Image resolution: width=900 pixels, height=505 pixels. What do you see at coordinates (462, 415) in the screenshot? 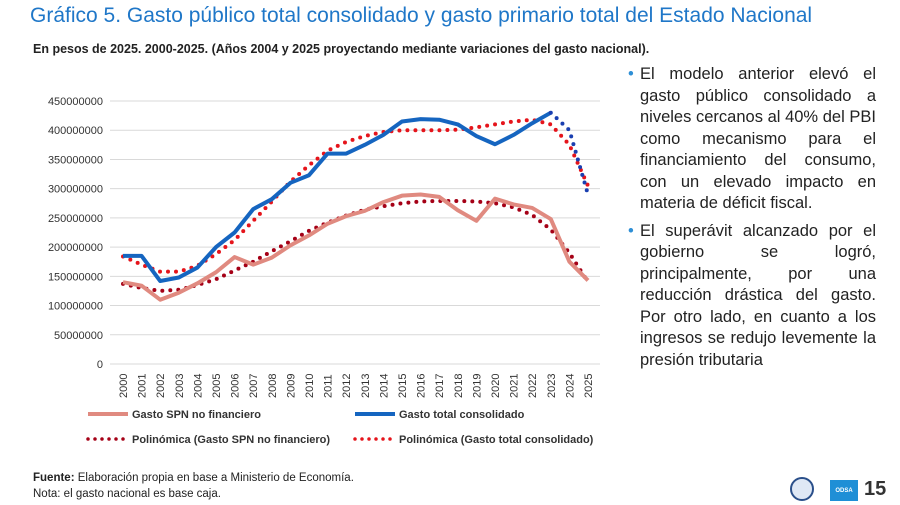
I see `legend-label: Gasto total consolidado` at bounding box center [462, 415].